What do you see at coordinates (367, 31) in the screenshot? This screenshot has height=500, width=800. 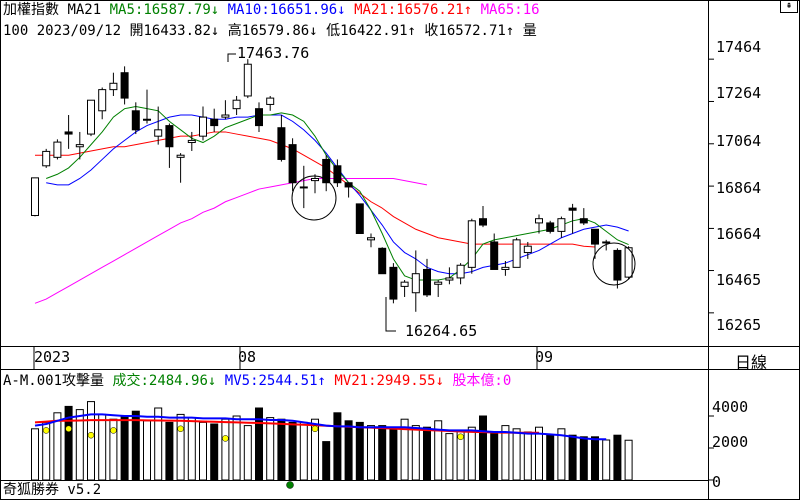 I see `quote-low: 低16422.91` at bounding box center [367, 31].